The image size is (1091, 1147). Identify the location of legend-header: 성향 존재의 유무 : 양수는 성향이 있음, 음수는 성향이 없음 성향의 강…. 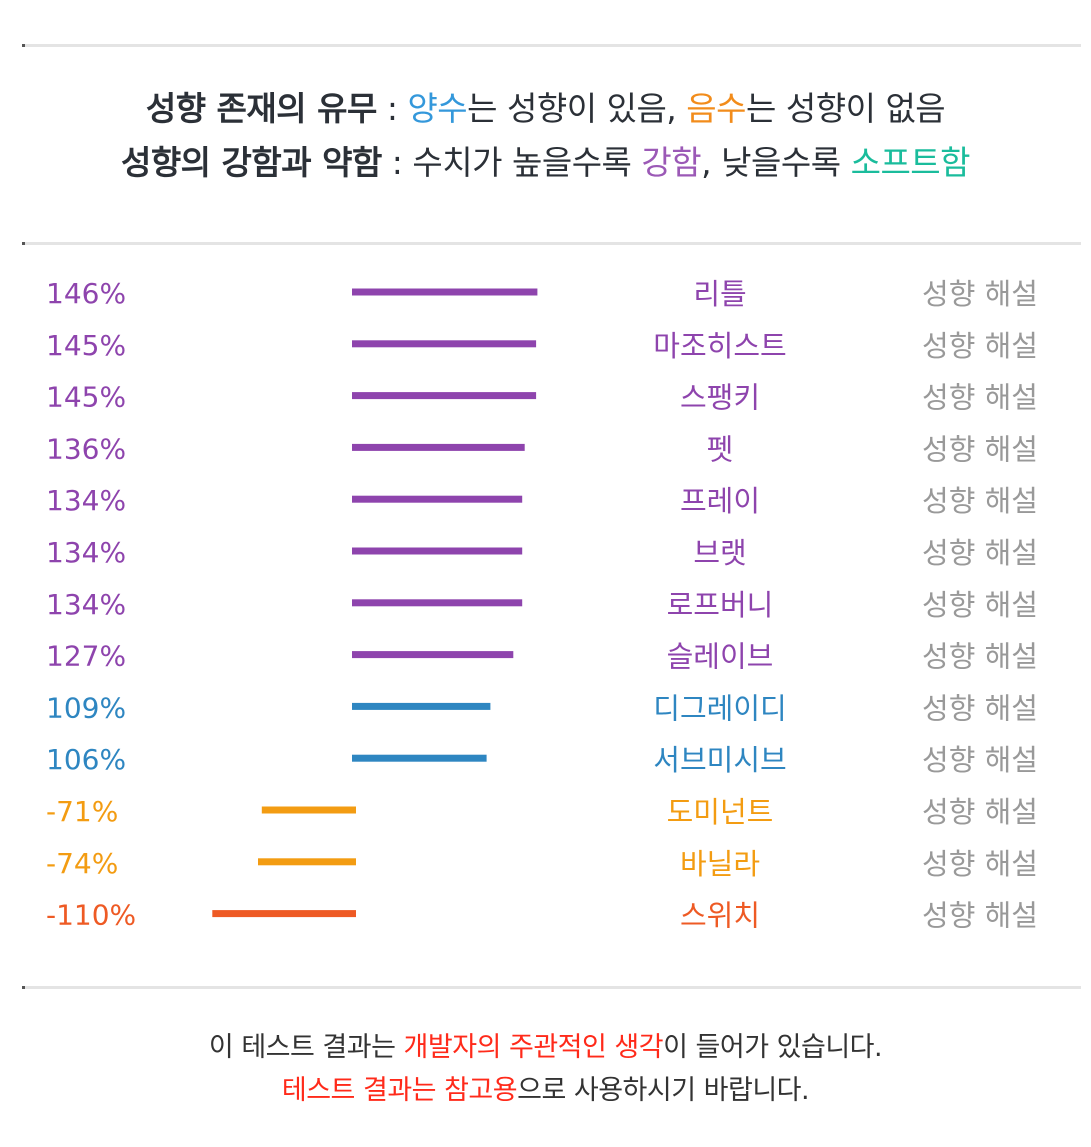
(545, 136).